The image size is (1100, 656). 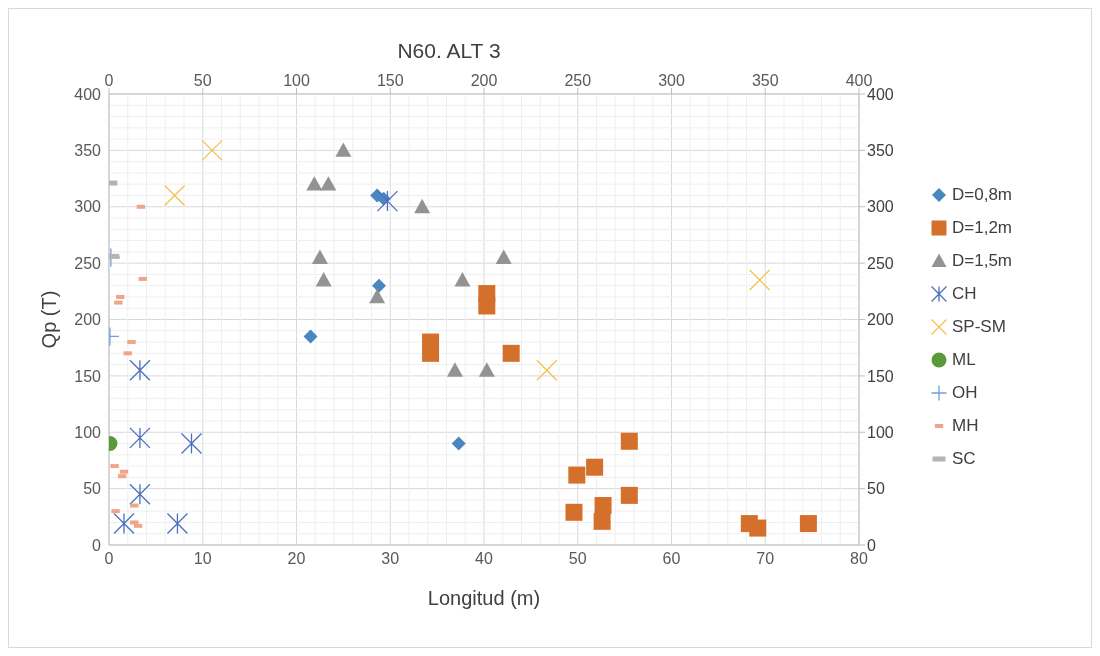 I want to click on x2-tick-label: 200, so click(x=484, y=80).